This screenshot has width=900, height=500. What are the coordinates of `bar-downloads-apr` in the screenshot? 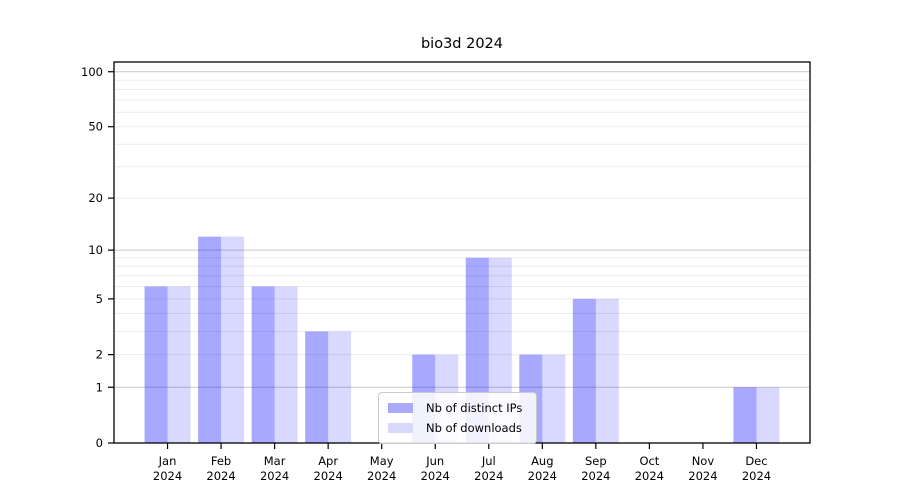 It's located at (340, 387).